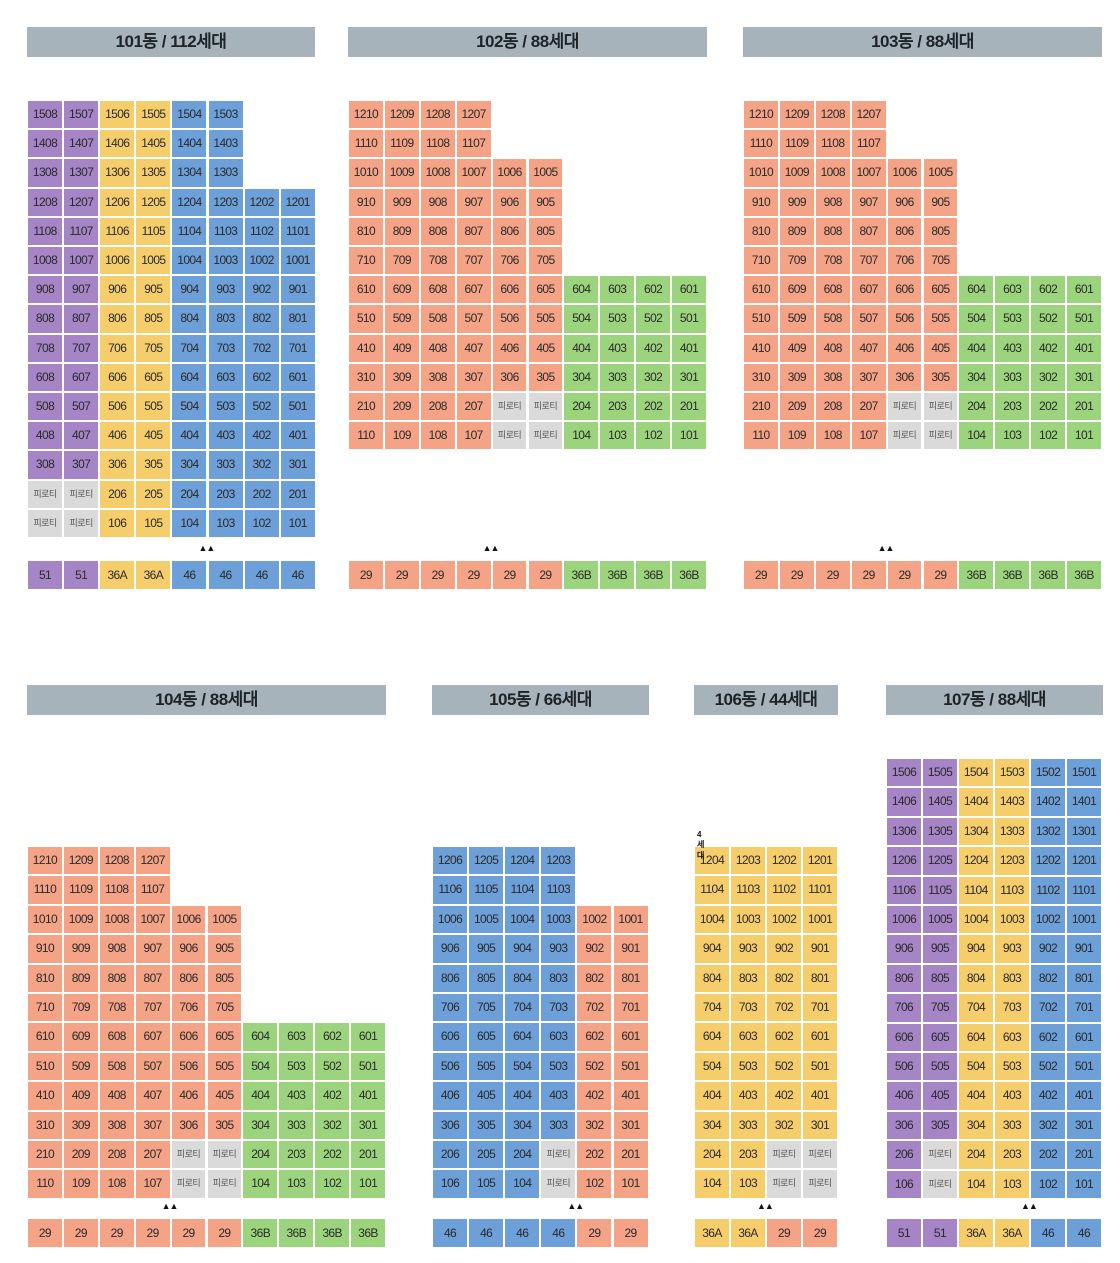  Describe the element at coordinates (332, 1125) in the screenshot. I see `unit-cell: 302` at that location.